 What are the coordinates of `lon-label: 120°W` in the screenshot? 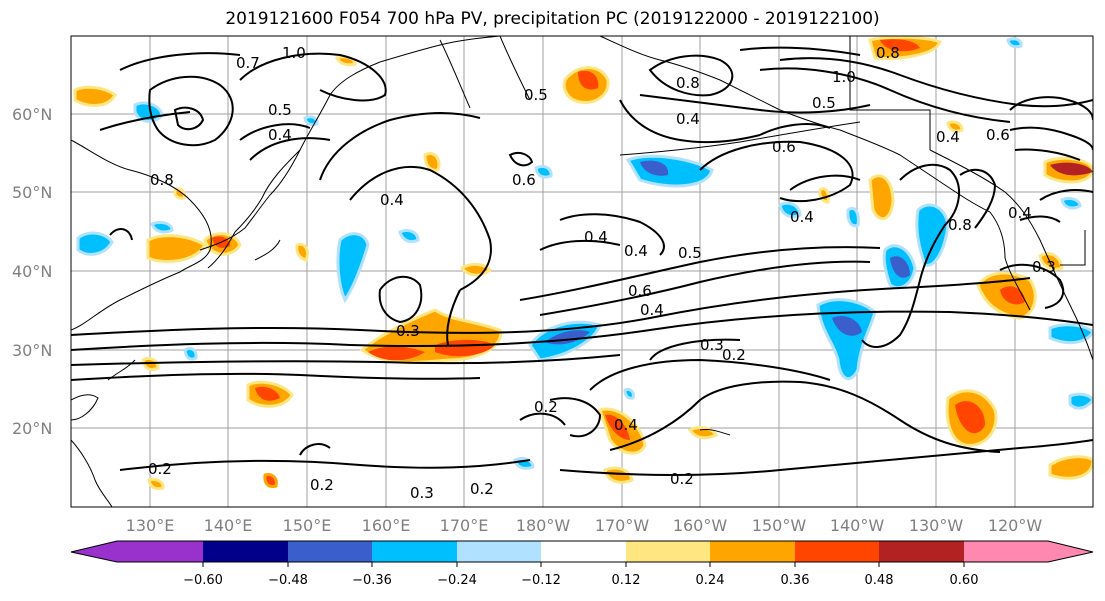 It's located at (1015, 525).